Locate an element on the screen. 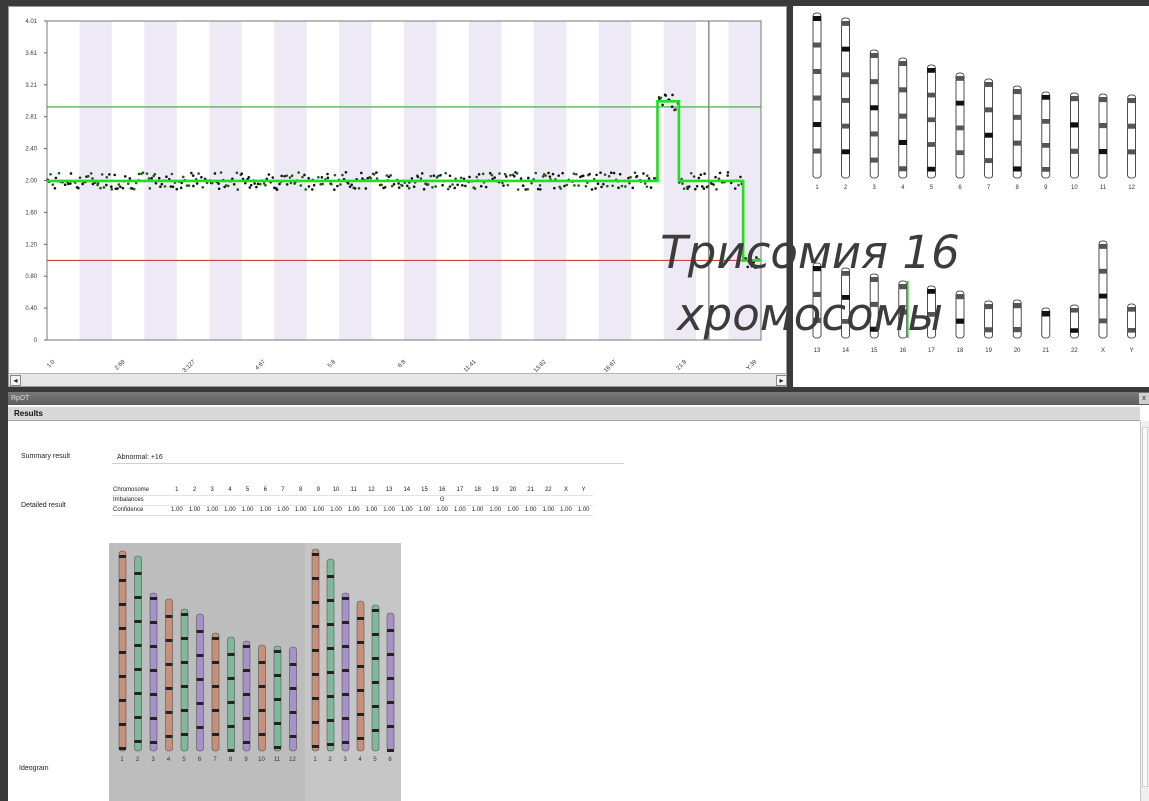 This screenshot has height=801, width=1149. y-tick-label: 2.00 is located at coordinates (31, 182).